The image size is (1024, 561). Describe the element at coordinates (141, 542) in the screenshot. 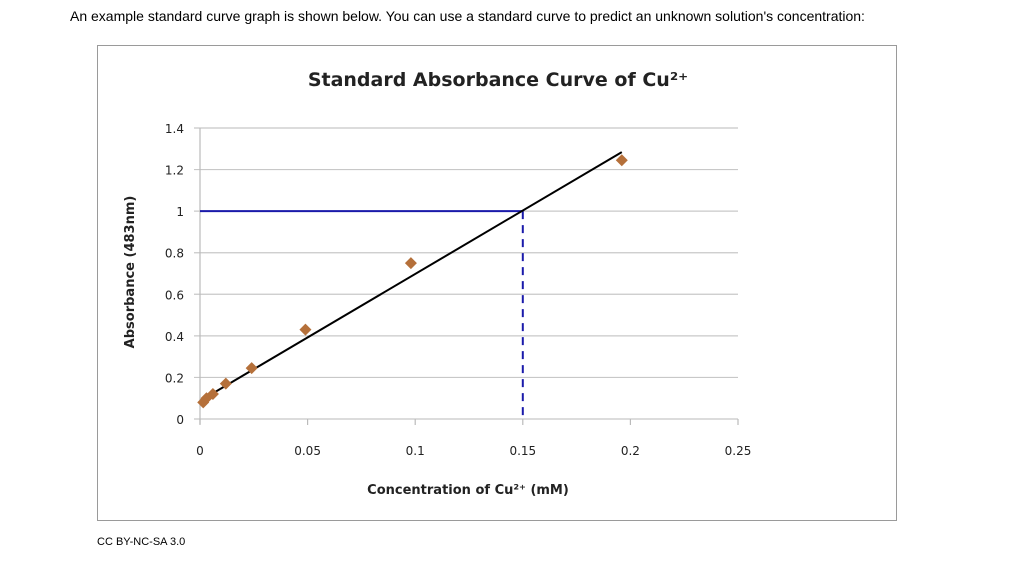

I see `license-text: CC BY-NC-SA 3.0` at that location.